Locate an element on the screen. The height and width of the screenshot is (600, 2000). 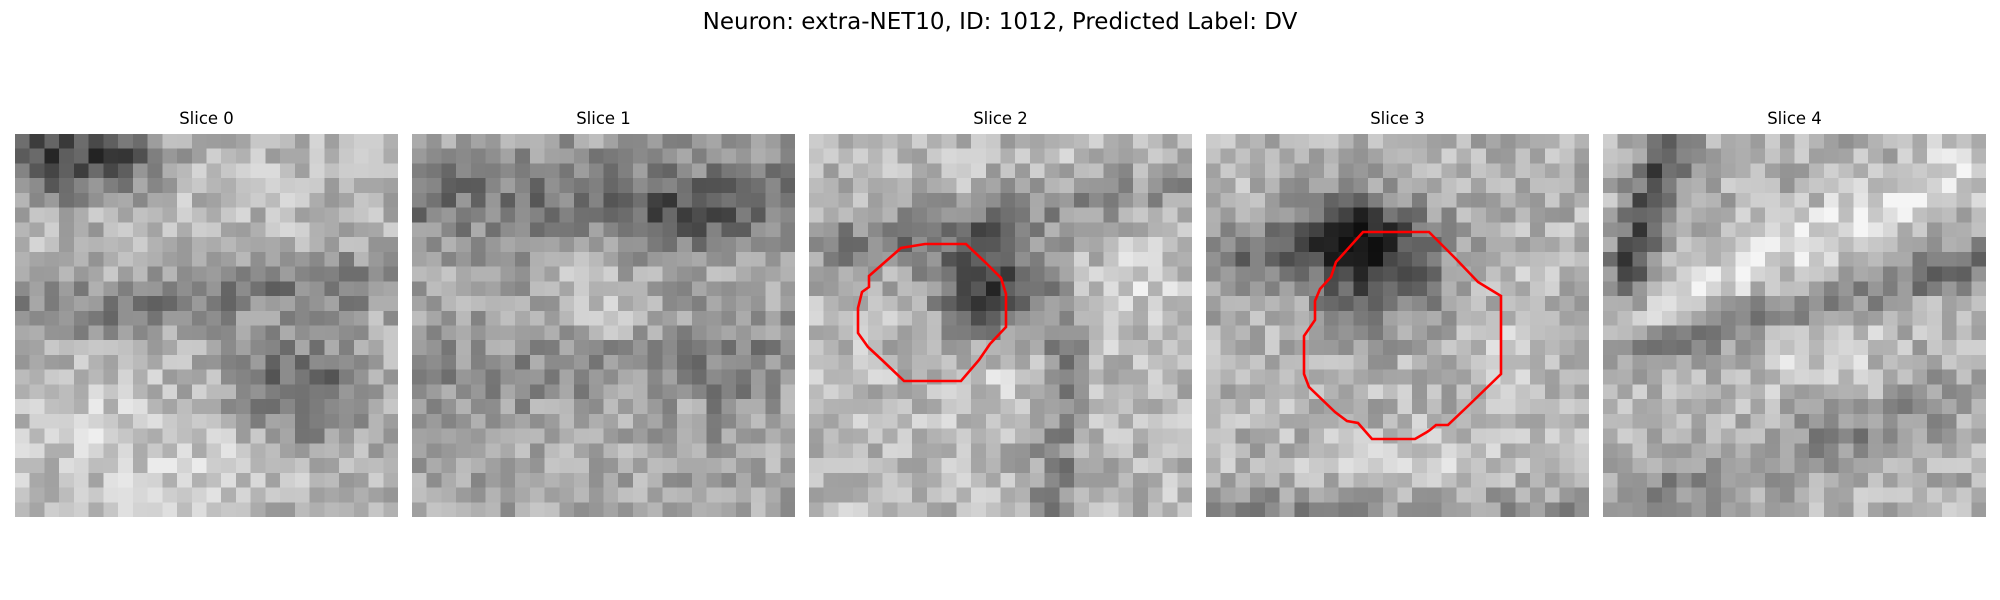
slice-panel-4: Slice 4 is located at coordinates (1794, 312).